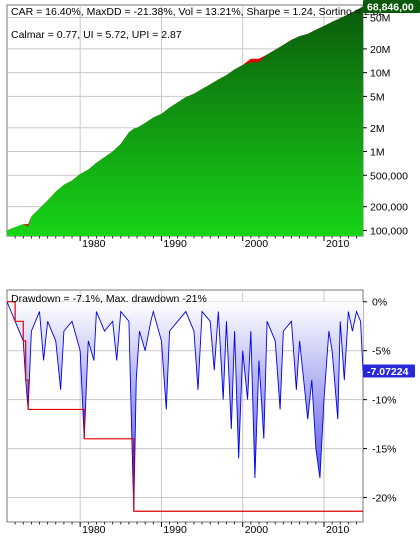 This screenshot has width=420, height=542. What do you see at coordinates (175, 244) in the screenshot?
I see `equity-x-tick-label: 1990` at bounding box center [175, 244].